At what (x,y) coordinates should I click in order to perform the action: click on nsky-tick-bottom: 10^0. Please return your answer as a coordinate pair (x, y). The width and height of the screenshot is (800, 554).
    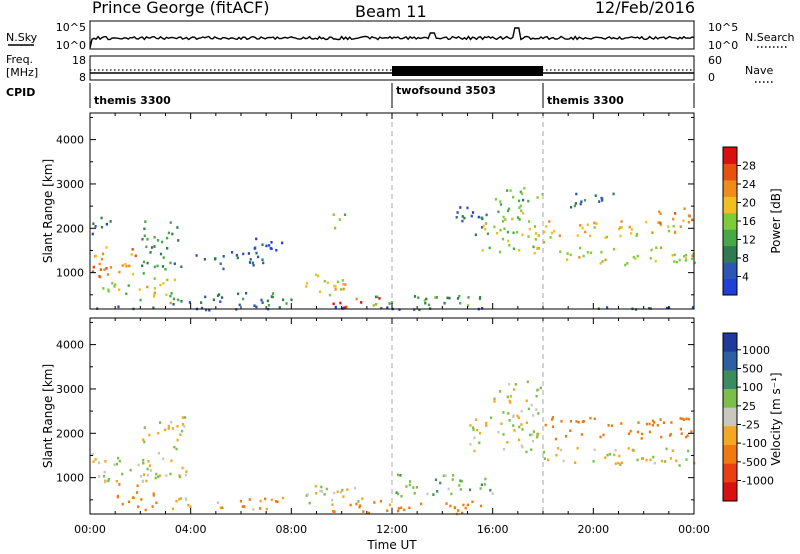
    Looking at the image, I should click on (71, 45).